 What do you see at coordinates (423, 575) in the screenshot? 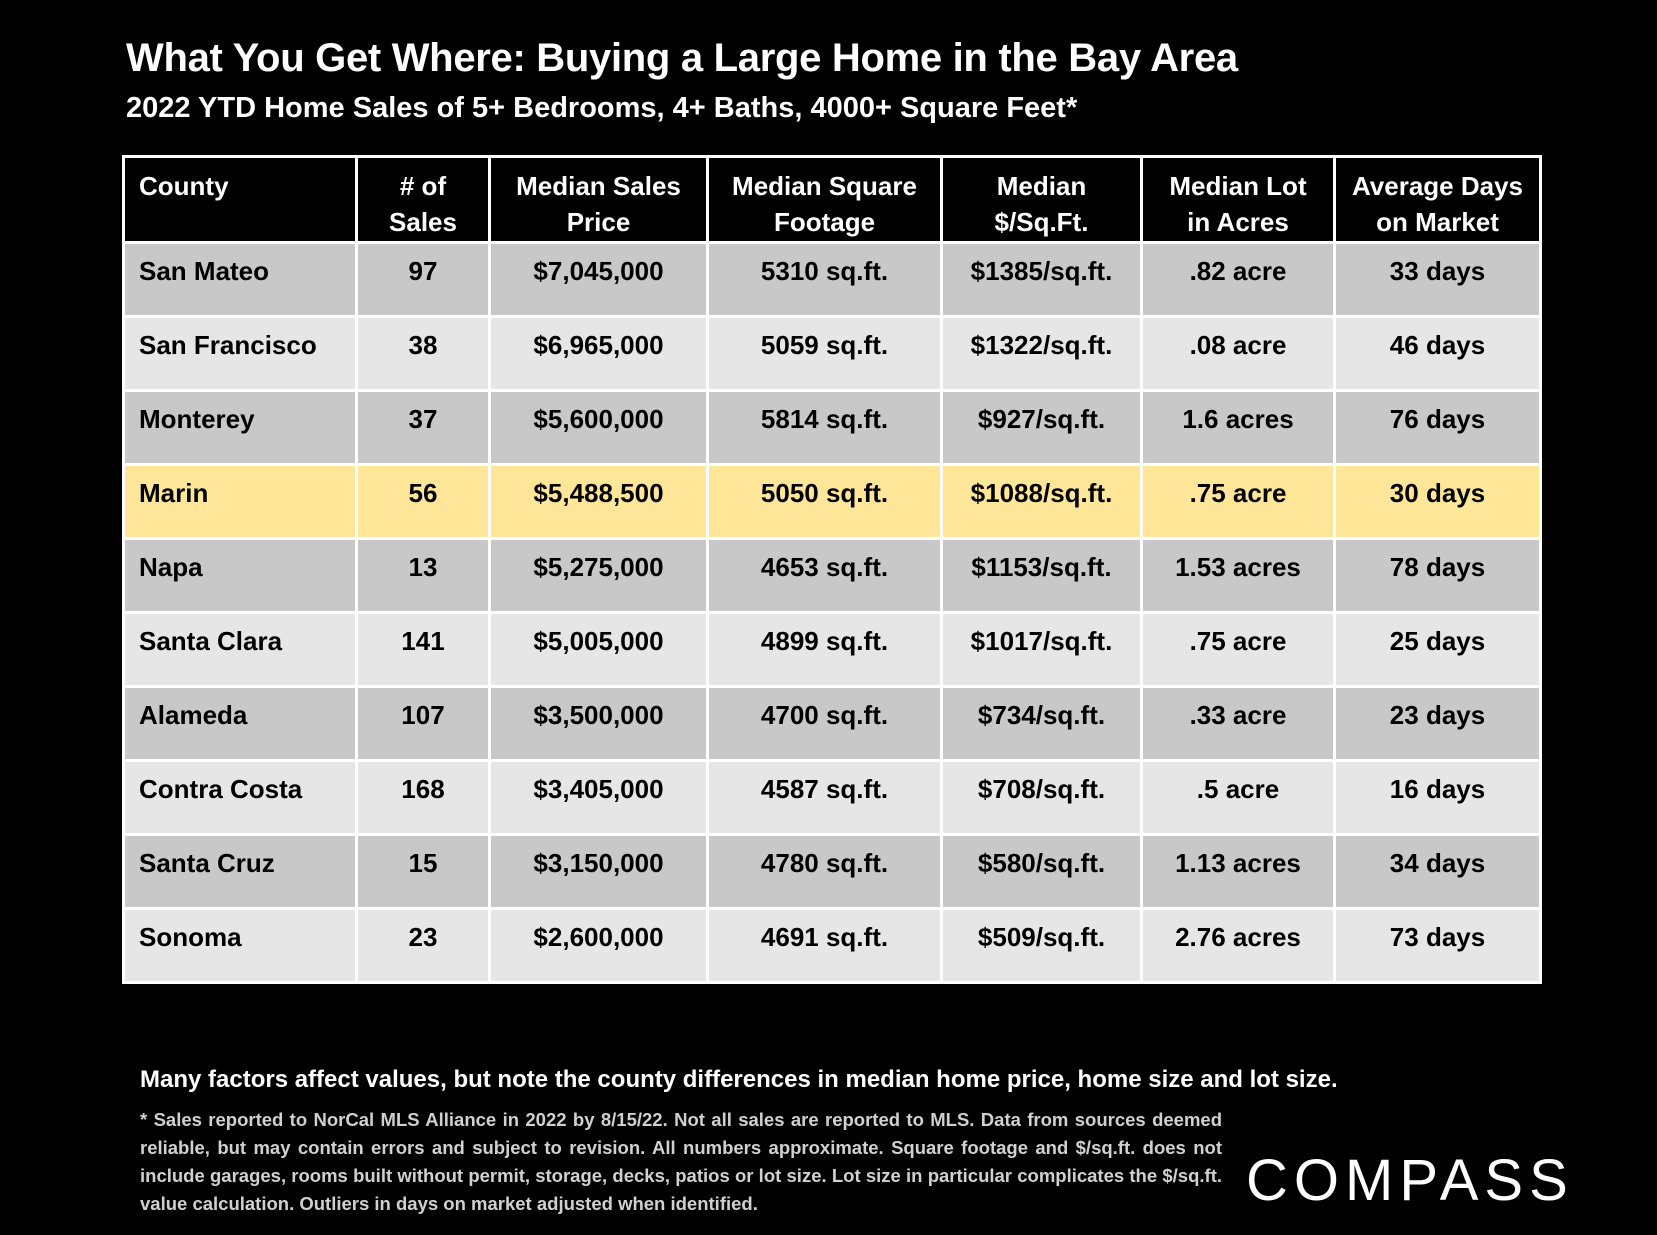
I see `cell-sales: 13` at bounding box center [423, 575].